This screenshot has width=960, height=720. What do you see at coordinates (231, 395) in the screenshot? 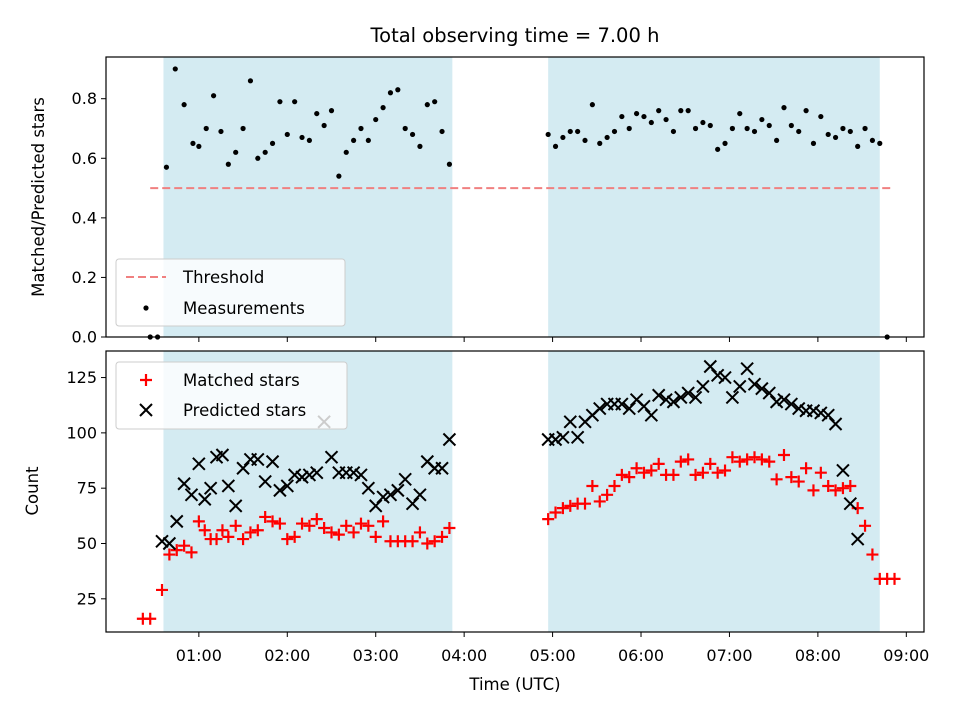
I see `bottom-legend-box` at bounding box center [231, 395].